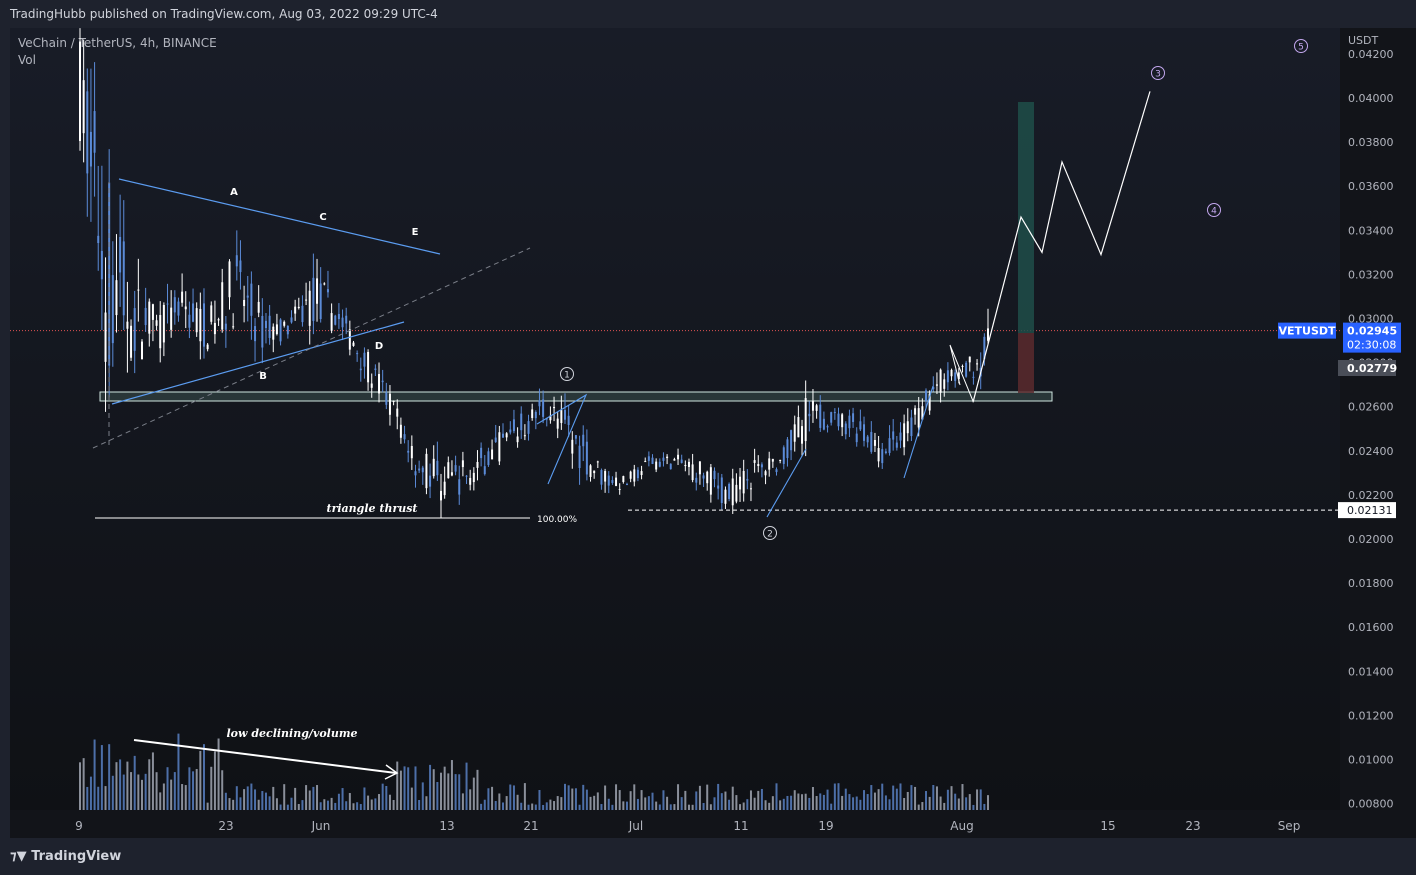 The height and width of the screenshot is (875, 1416). I want to click on price-tick-label: 0.04200, so click(1371, 54).